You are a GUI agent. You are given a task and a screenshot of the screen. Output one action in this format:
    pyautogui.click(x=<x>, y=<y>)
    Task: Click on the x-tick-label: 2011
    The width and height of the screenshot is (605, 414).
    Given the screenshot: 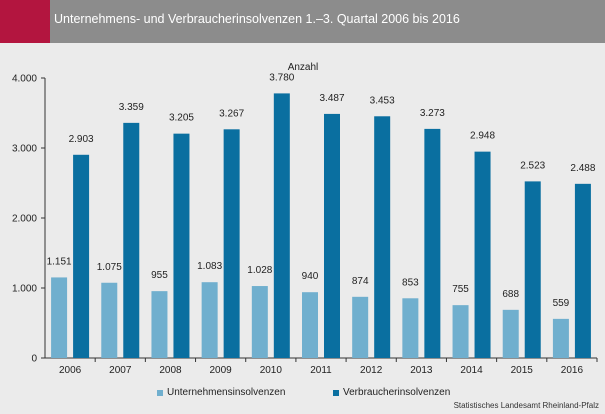 What is the action you would take?
    pyautogui.click(x=321, y=370)
    